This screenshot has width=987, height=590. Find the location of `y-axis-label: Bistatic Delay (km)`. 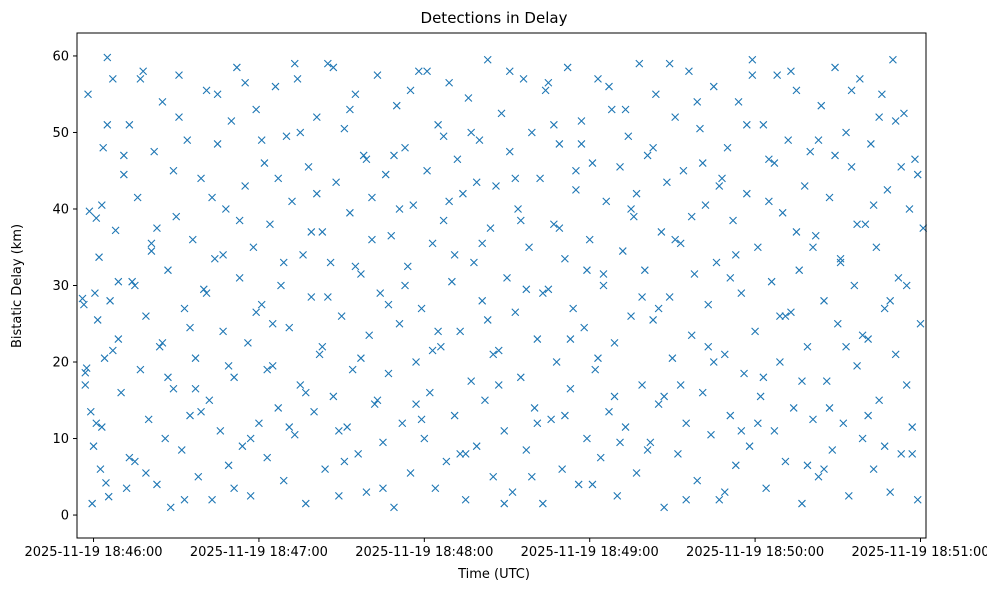

y-axis-label: Bistatic Delay (km) is located at coordinates (17, 286).